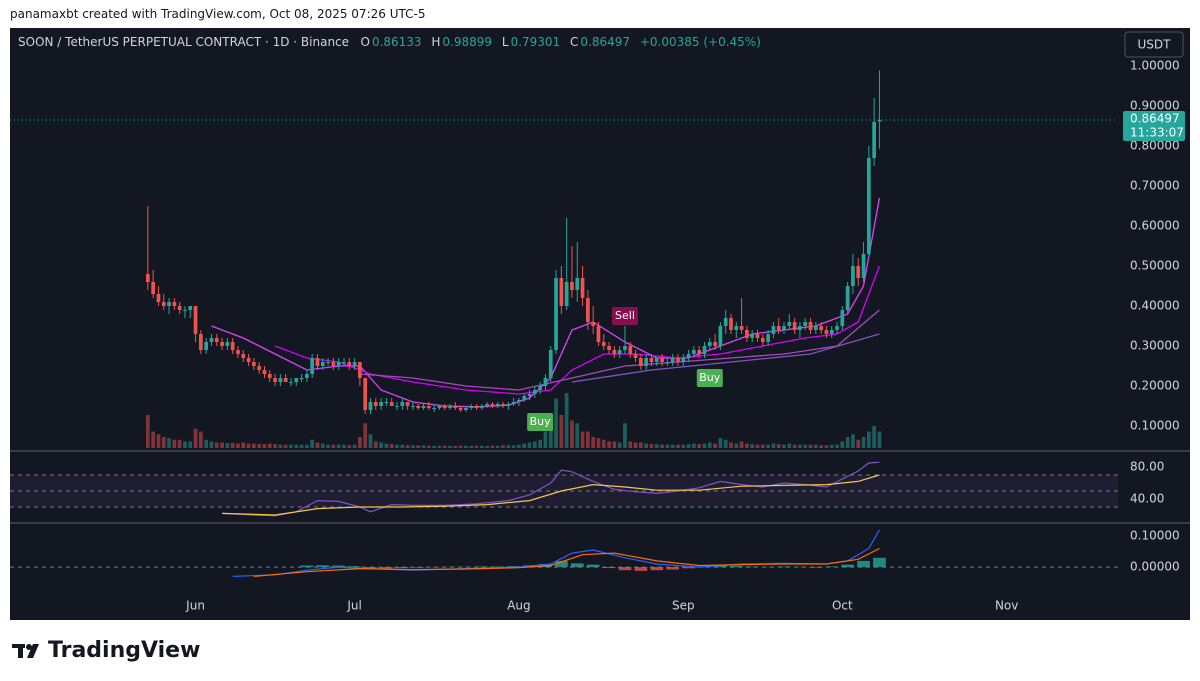  What do you see at coordinates (1155, 346) in the screenshot?
I see `y-tick-label: 0.30000` at bounding box center [1155, 346].